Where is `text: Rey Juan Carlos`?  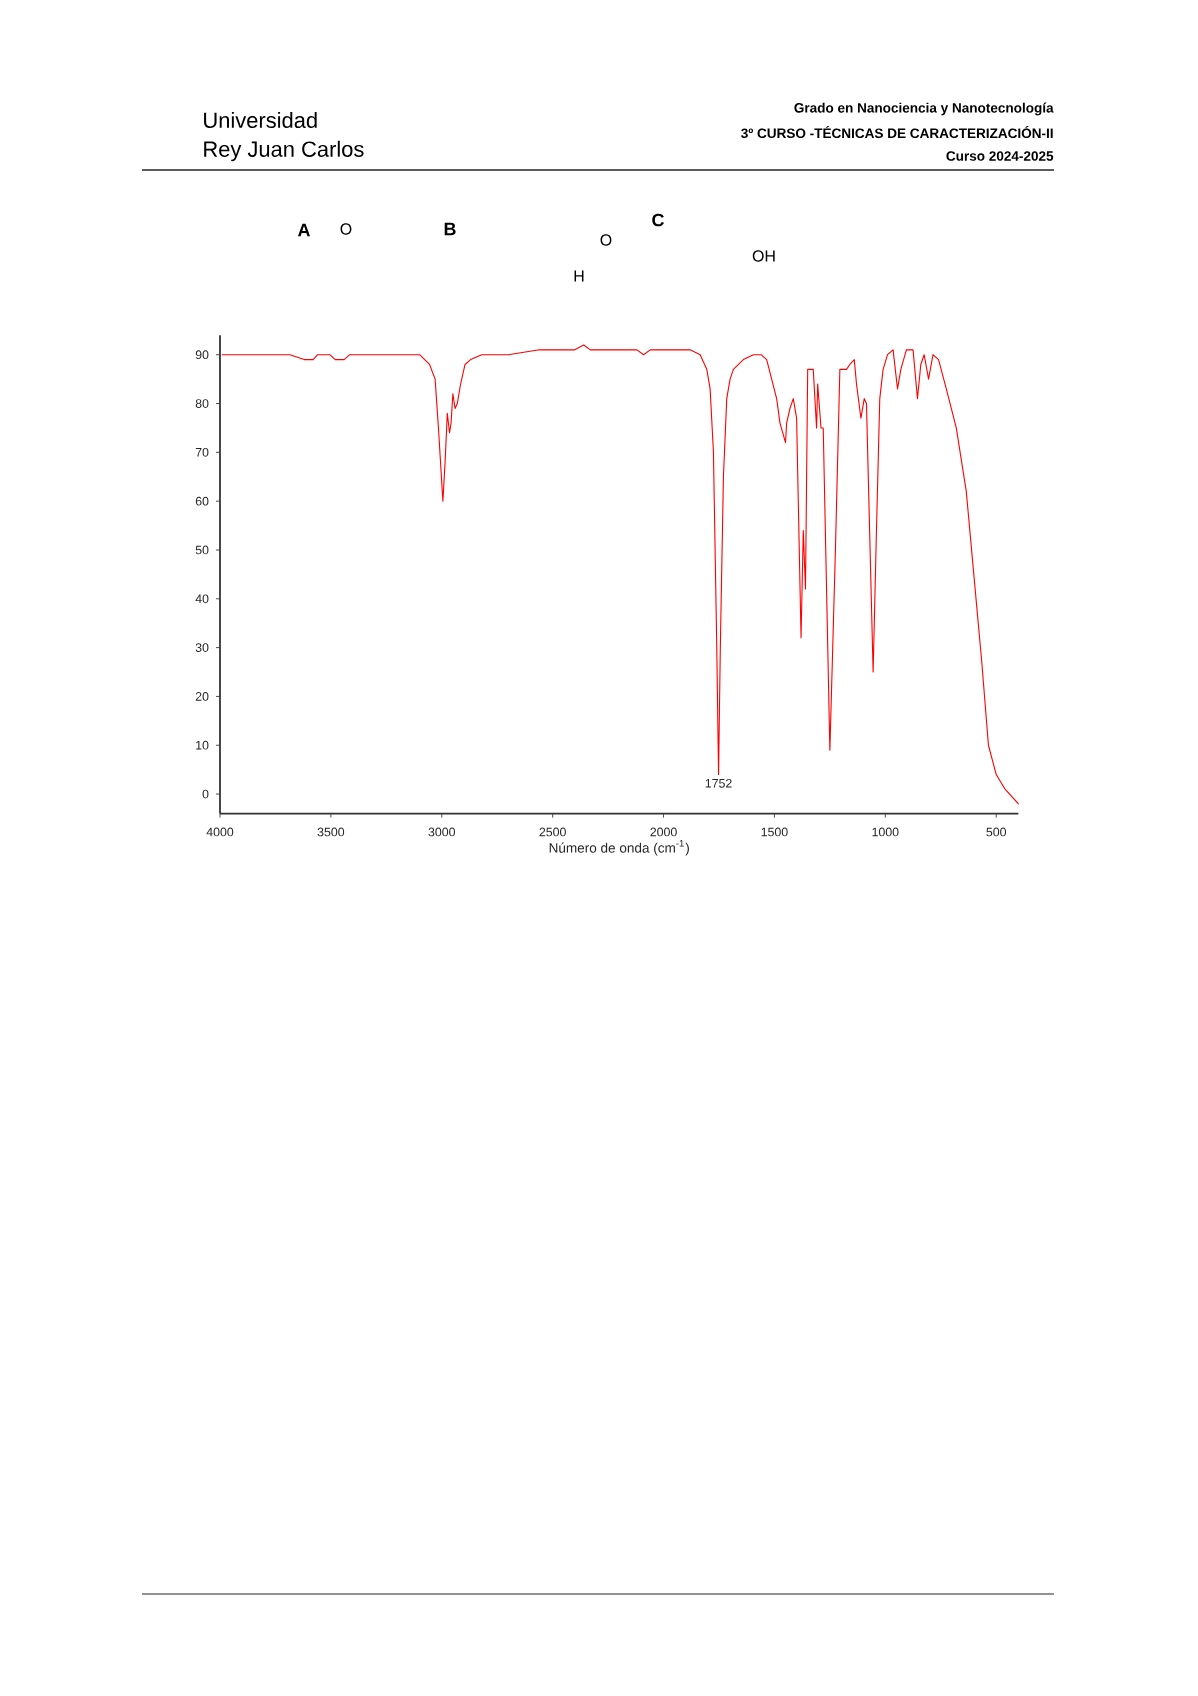
text: Rey Juan Carlos is located at coordinates (284, 151).